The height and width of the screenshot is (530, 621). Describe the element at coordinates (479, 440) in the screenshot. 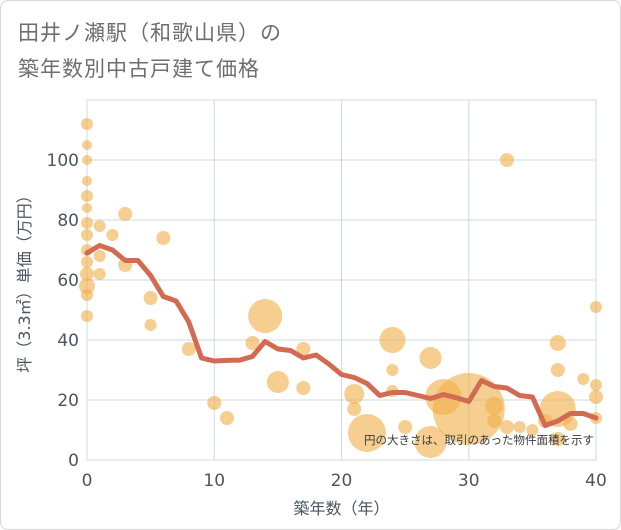

I see `bubble-size-note: 円の大きさは、取引のあった物件面積を示す` at that location.